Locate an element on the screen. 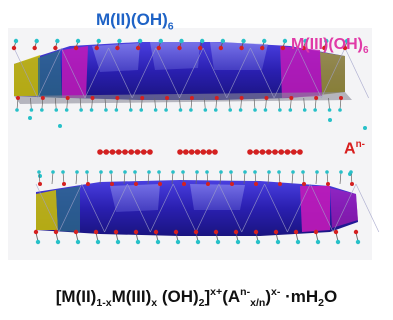 The height and width of the screenshot is (320, 393). interlayer-anion-label: An- is located at coordinates (354, 148).